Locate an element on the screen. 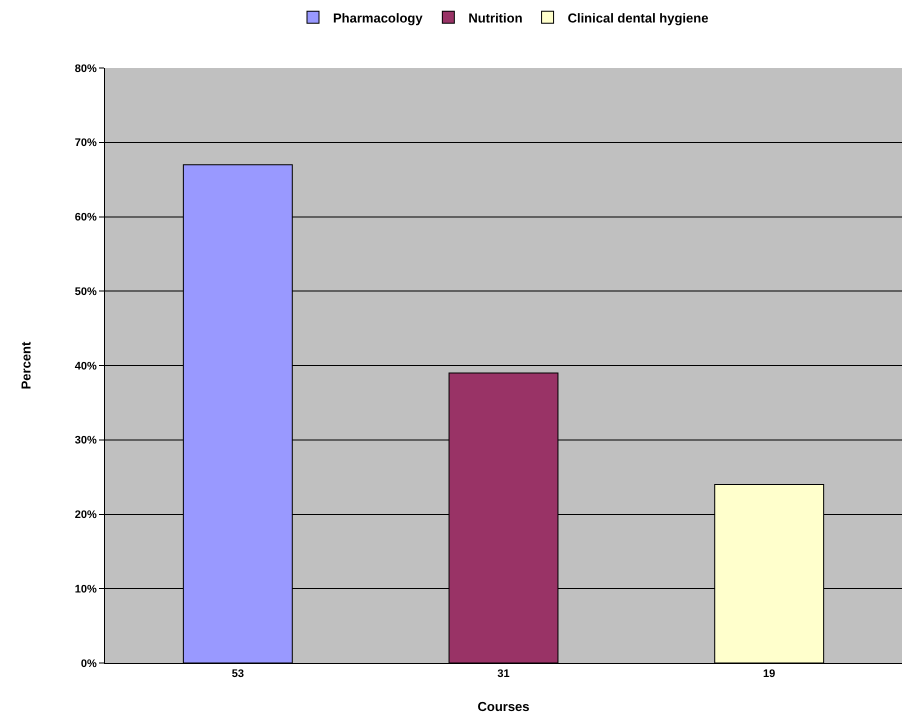 This screenshot has width=903, height=728. y-tick-label: 80% is located at coordinates (86, 68).